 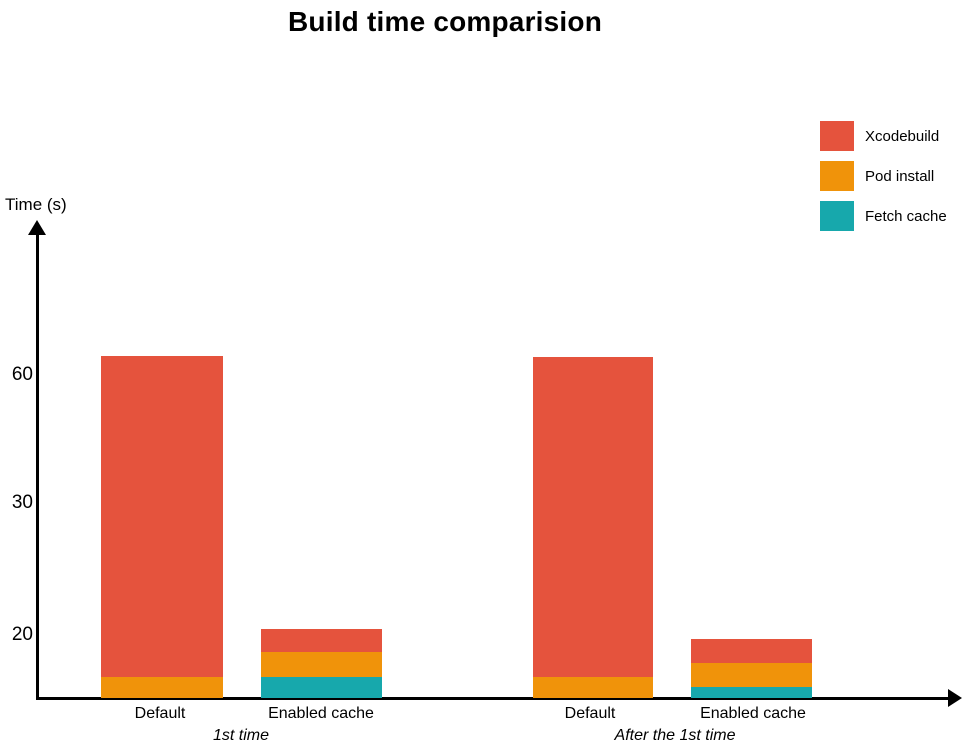 What do you see at coordinates (160, 713) in the screenshot?
I see `x-category-label-default-1st: Default` at bounding box center [160, 713].